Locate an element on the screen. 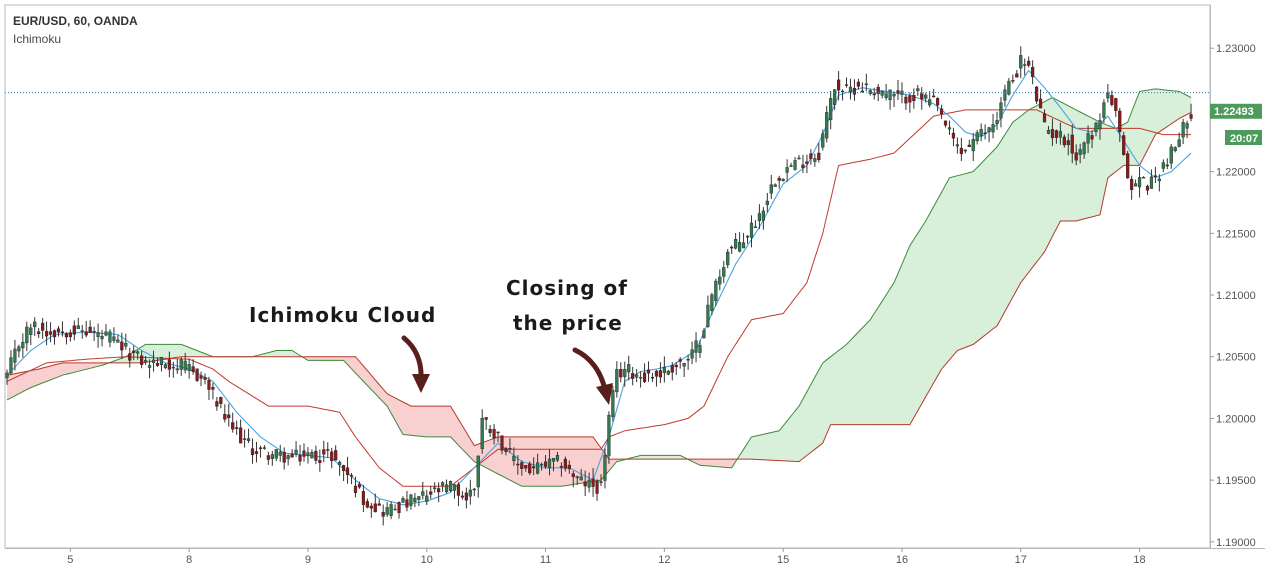 The height and width of the screenshot is (571, 1265). annotation-closing-arrowhead is located at coordinates (604, 394).